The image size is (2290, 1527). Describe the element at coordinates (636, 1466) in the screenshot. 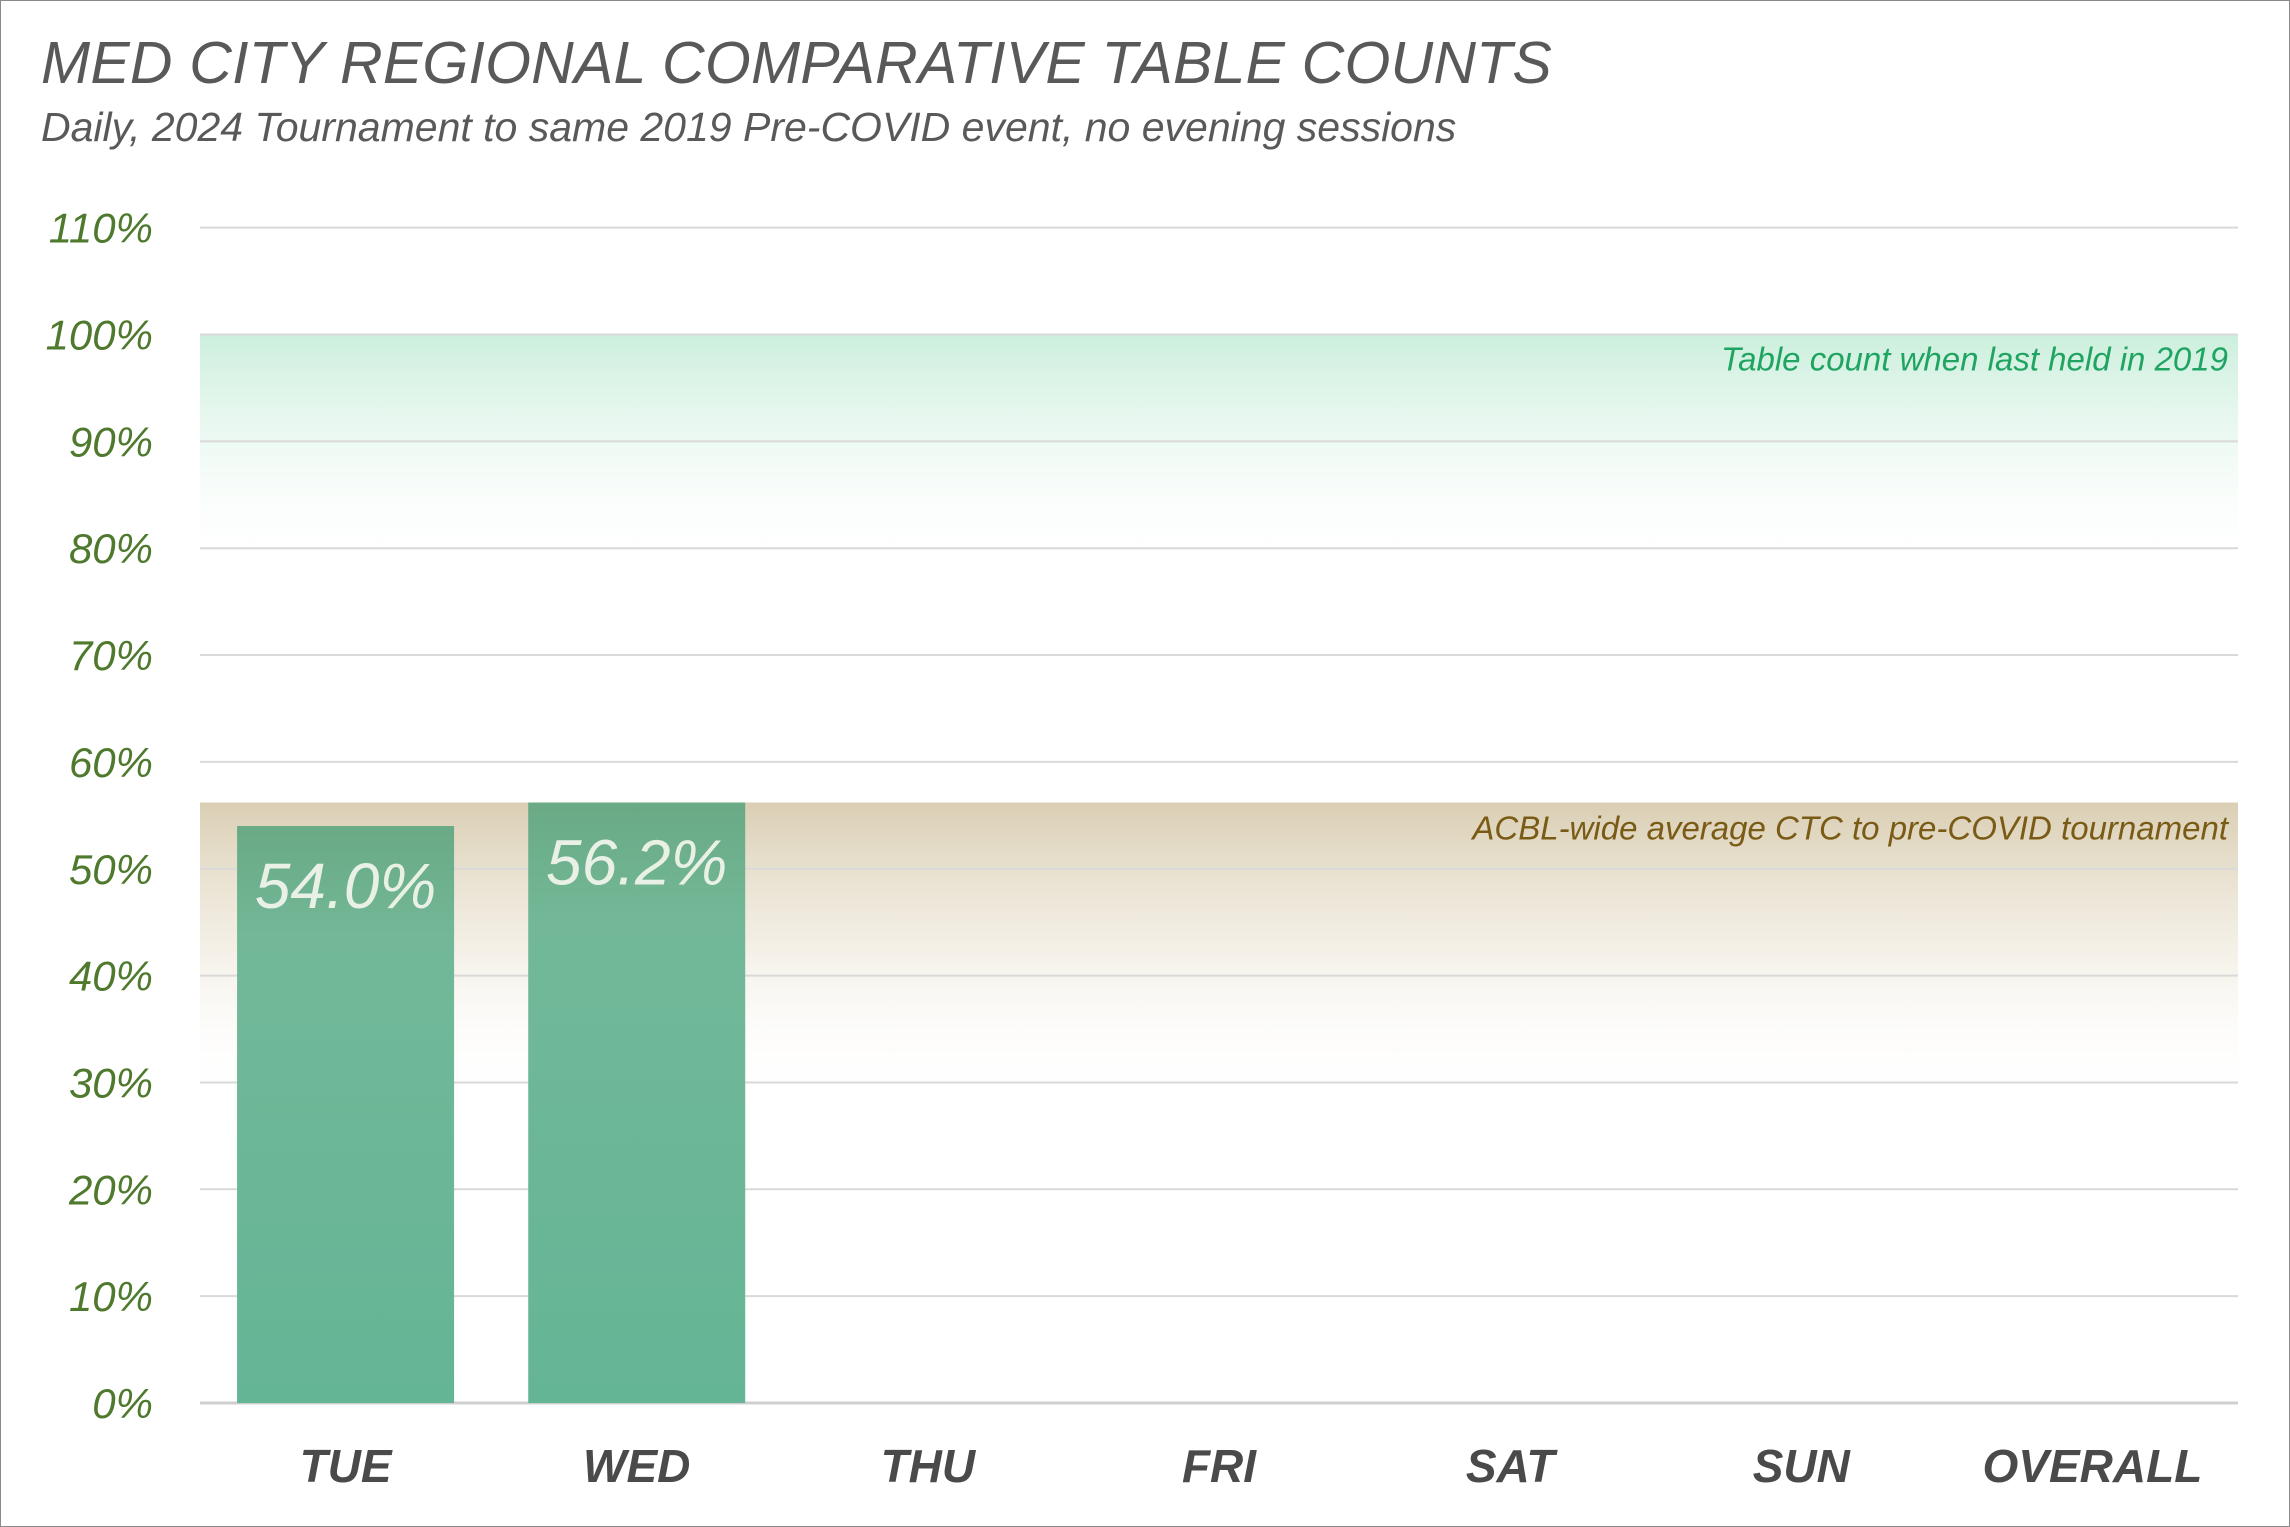

I see `category-label-wed: WED` at that location.